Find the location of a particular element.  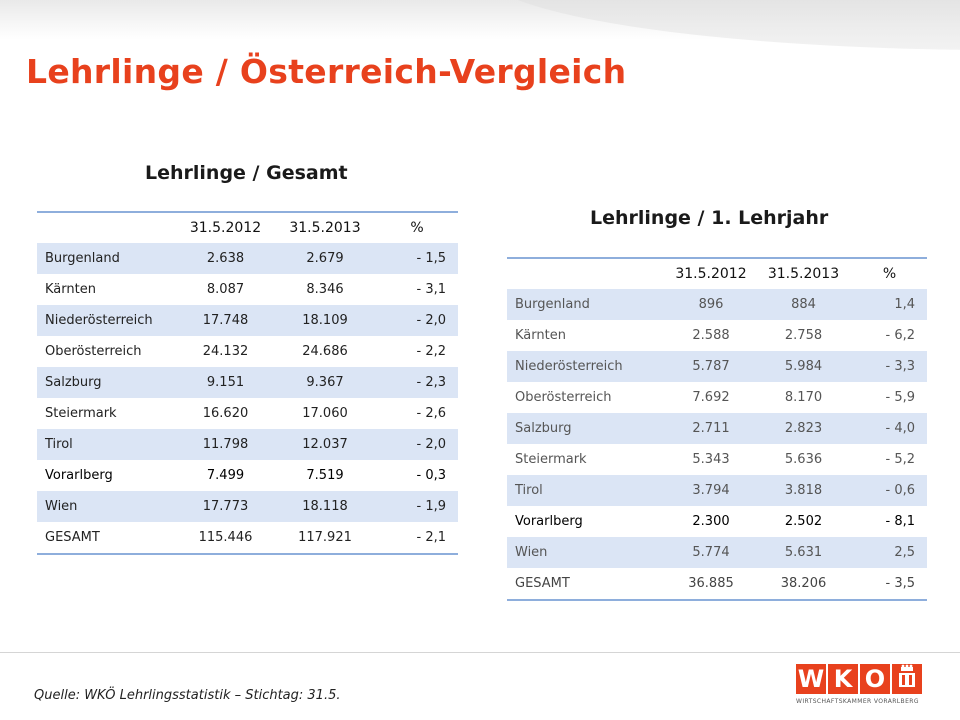

cell-2013: 9.367 is located at coordinates (325, 382).